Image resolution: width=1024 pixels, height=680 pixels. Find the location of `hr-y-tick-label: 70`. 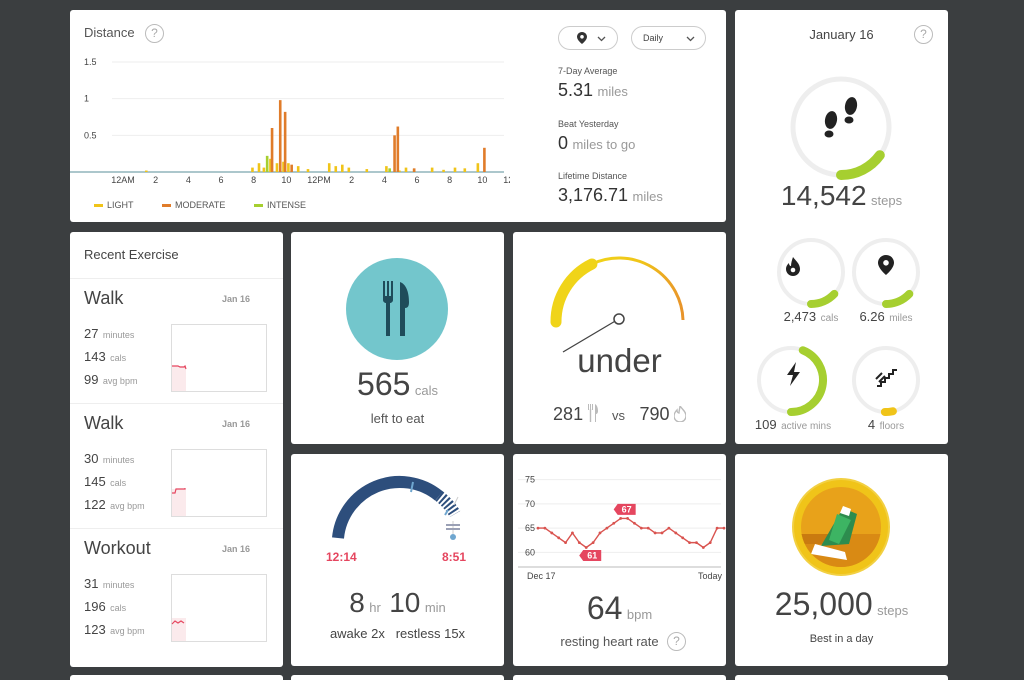

hr-y-tick-label: 70 is located at coordinates (530, 504).